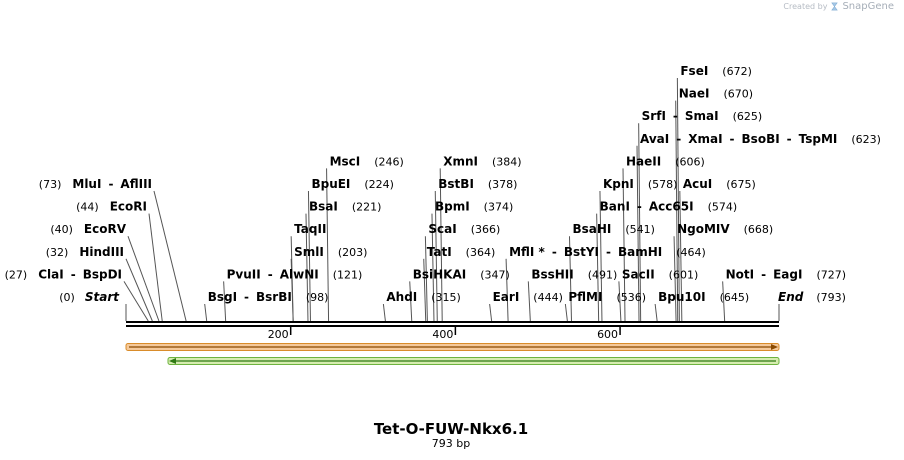 The image size is (904, 460). Describe the element at coordinates (527, 252) in the screenshot. I see `enzyme-name: MflI *` at that location.